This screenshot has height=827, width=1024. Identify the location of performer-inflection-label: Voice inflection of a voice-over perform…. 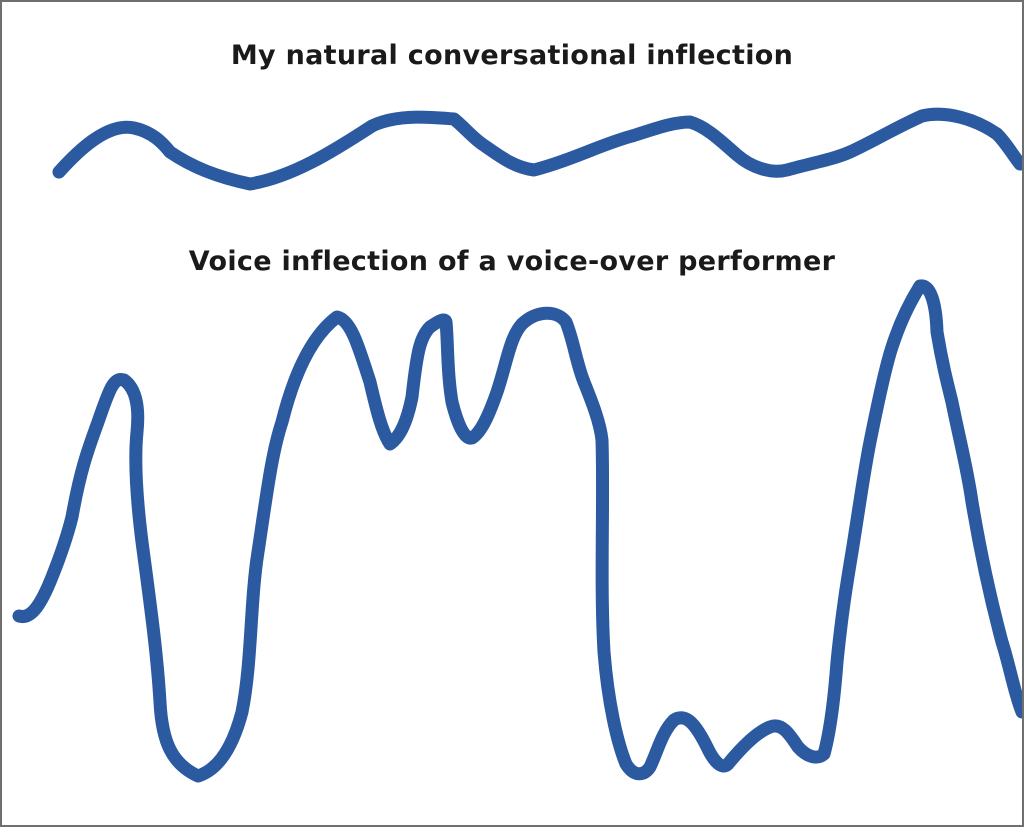
(512, 261).